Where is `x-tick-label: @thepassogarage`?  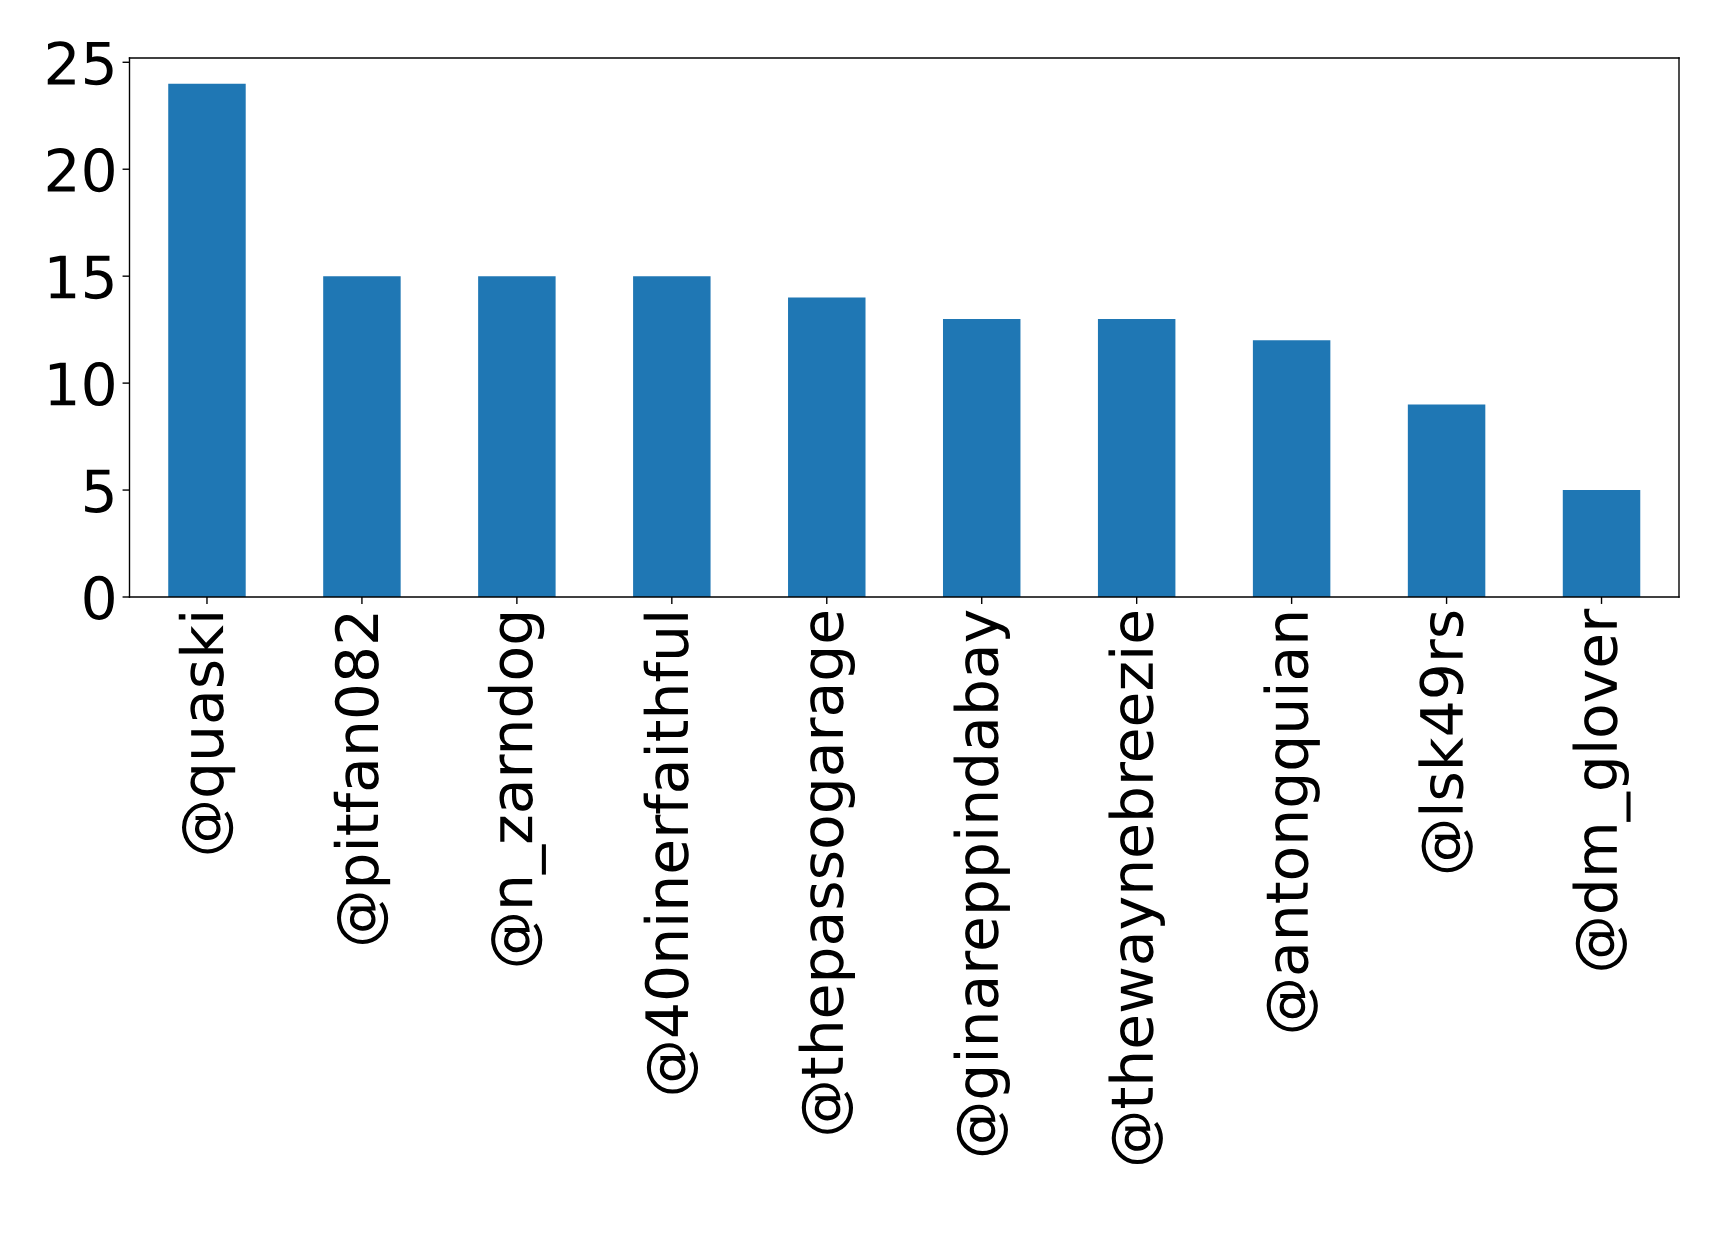
x-tick-label: @thepassogarage is located at coordinates (826, 872).